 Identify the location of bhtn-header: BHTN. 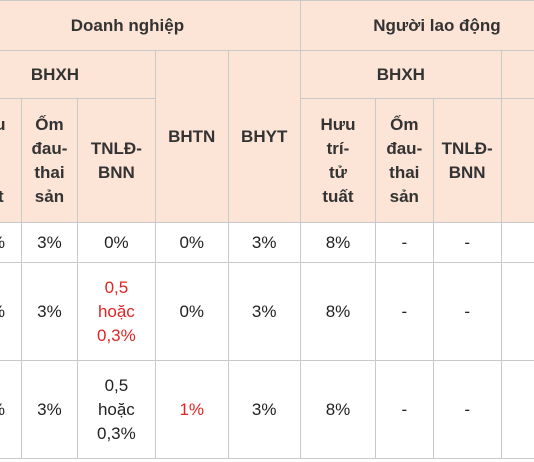
(191, 136).